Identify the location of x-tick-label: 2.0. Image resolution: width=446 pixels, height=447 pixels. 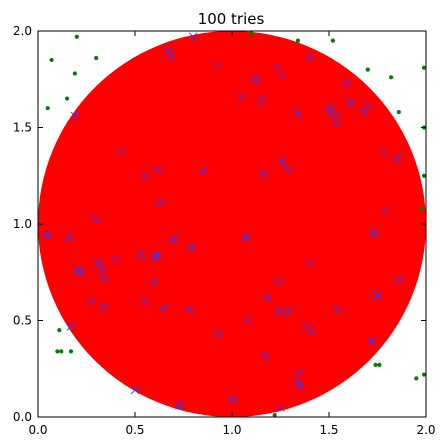
(425, 430).